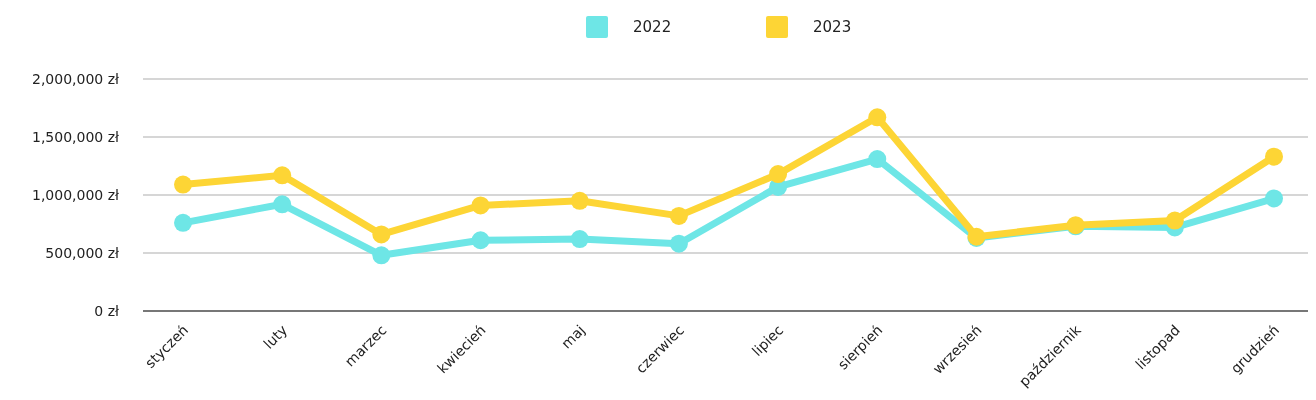 The width and height of the screenshot is (1316, 400). What do you see at coordinates (107, 310) in the screenshot?
I see `y-tick-label: 0 zł` at bounding box center [107, 310].